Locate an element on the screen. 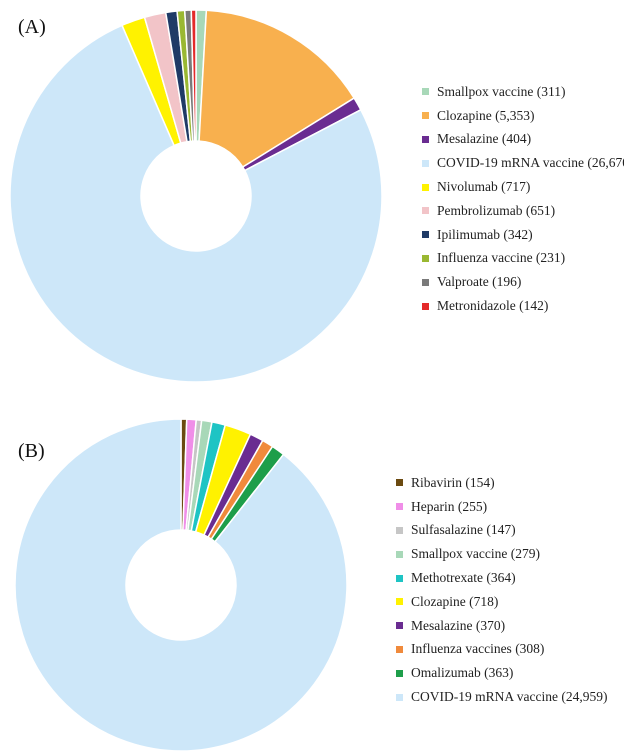  legend-item-clozapine: Clozapine (5,353) is located at coordinates (523, 116).